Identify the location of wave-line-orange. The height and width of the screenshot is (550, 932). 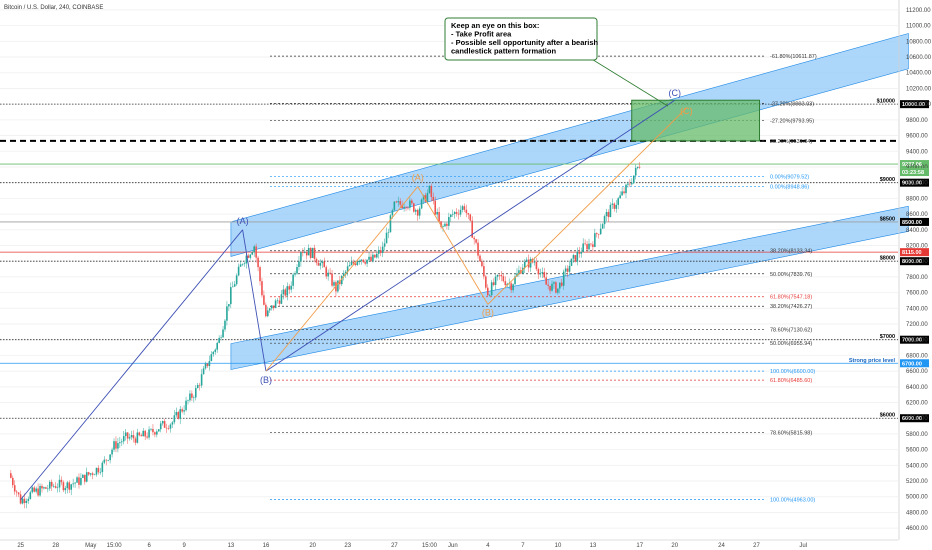
(587, 206).